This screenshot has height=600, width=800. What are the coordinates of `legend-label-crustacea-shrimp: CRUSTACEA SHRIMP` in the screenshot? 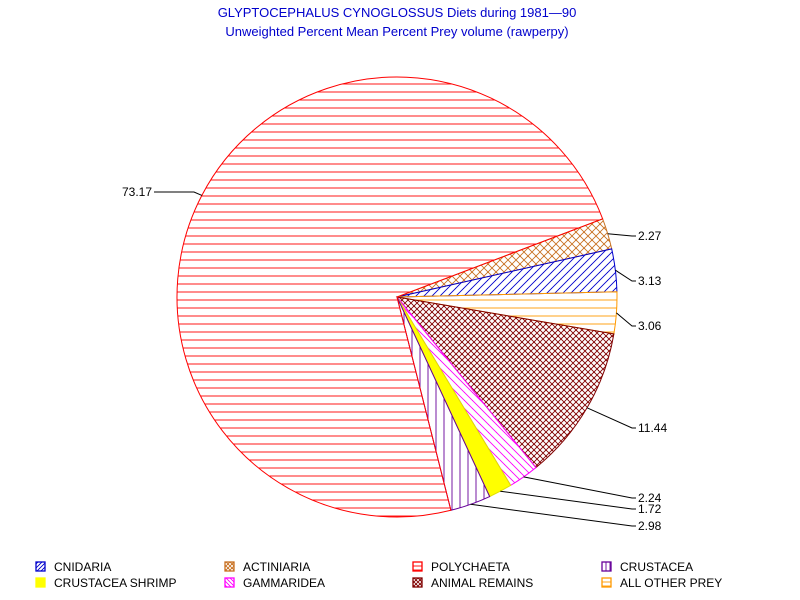 It's located at (115, 583).